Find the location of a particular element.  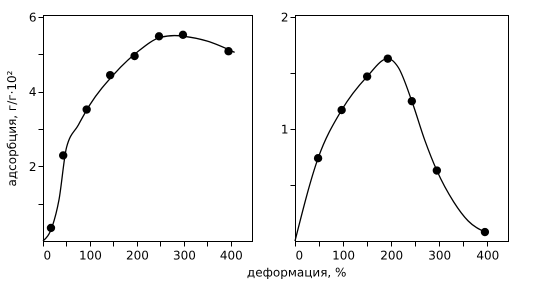

y-tick-label: 6 is located at coordinates (32, 17).